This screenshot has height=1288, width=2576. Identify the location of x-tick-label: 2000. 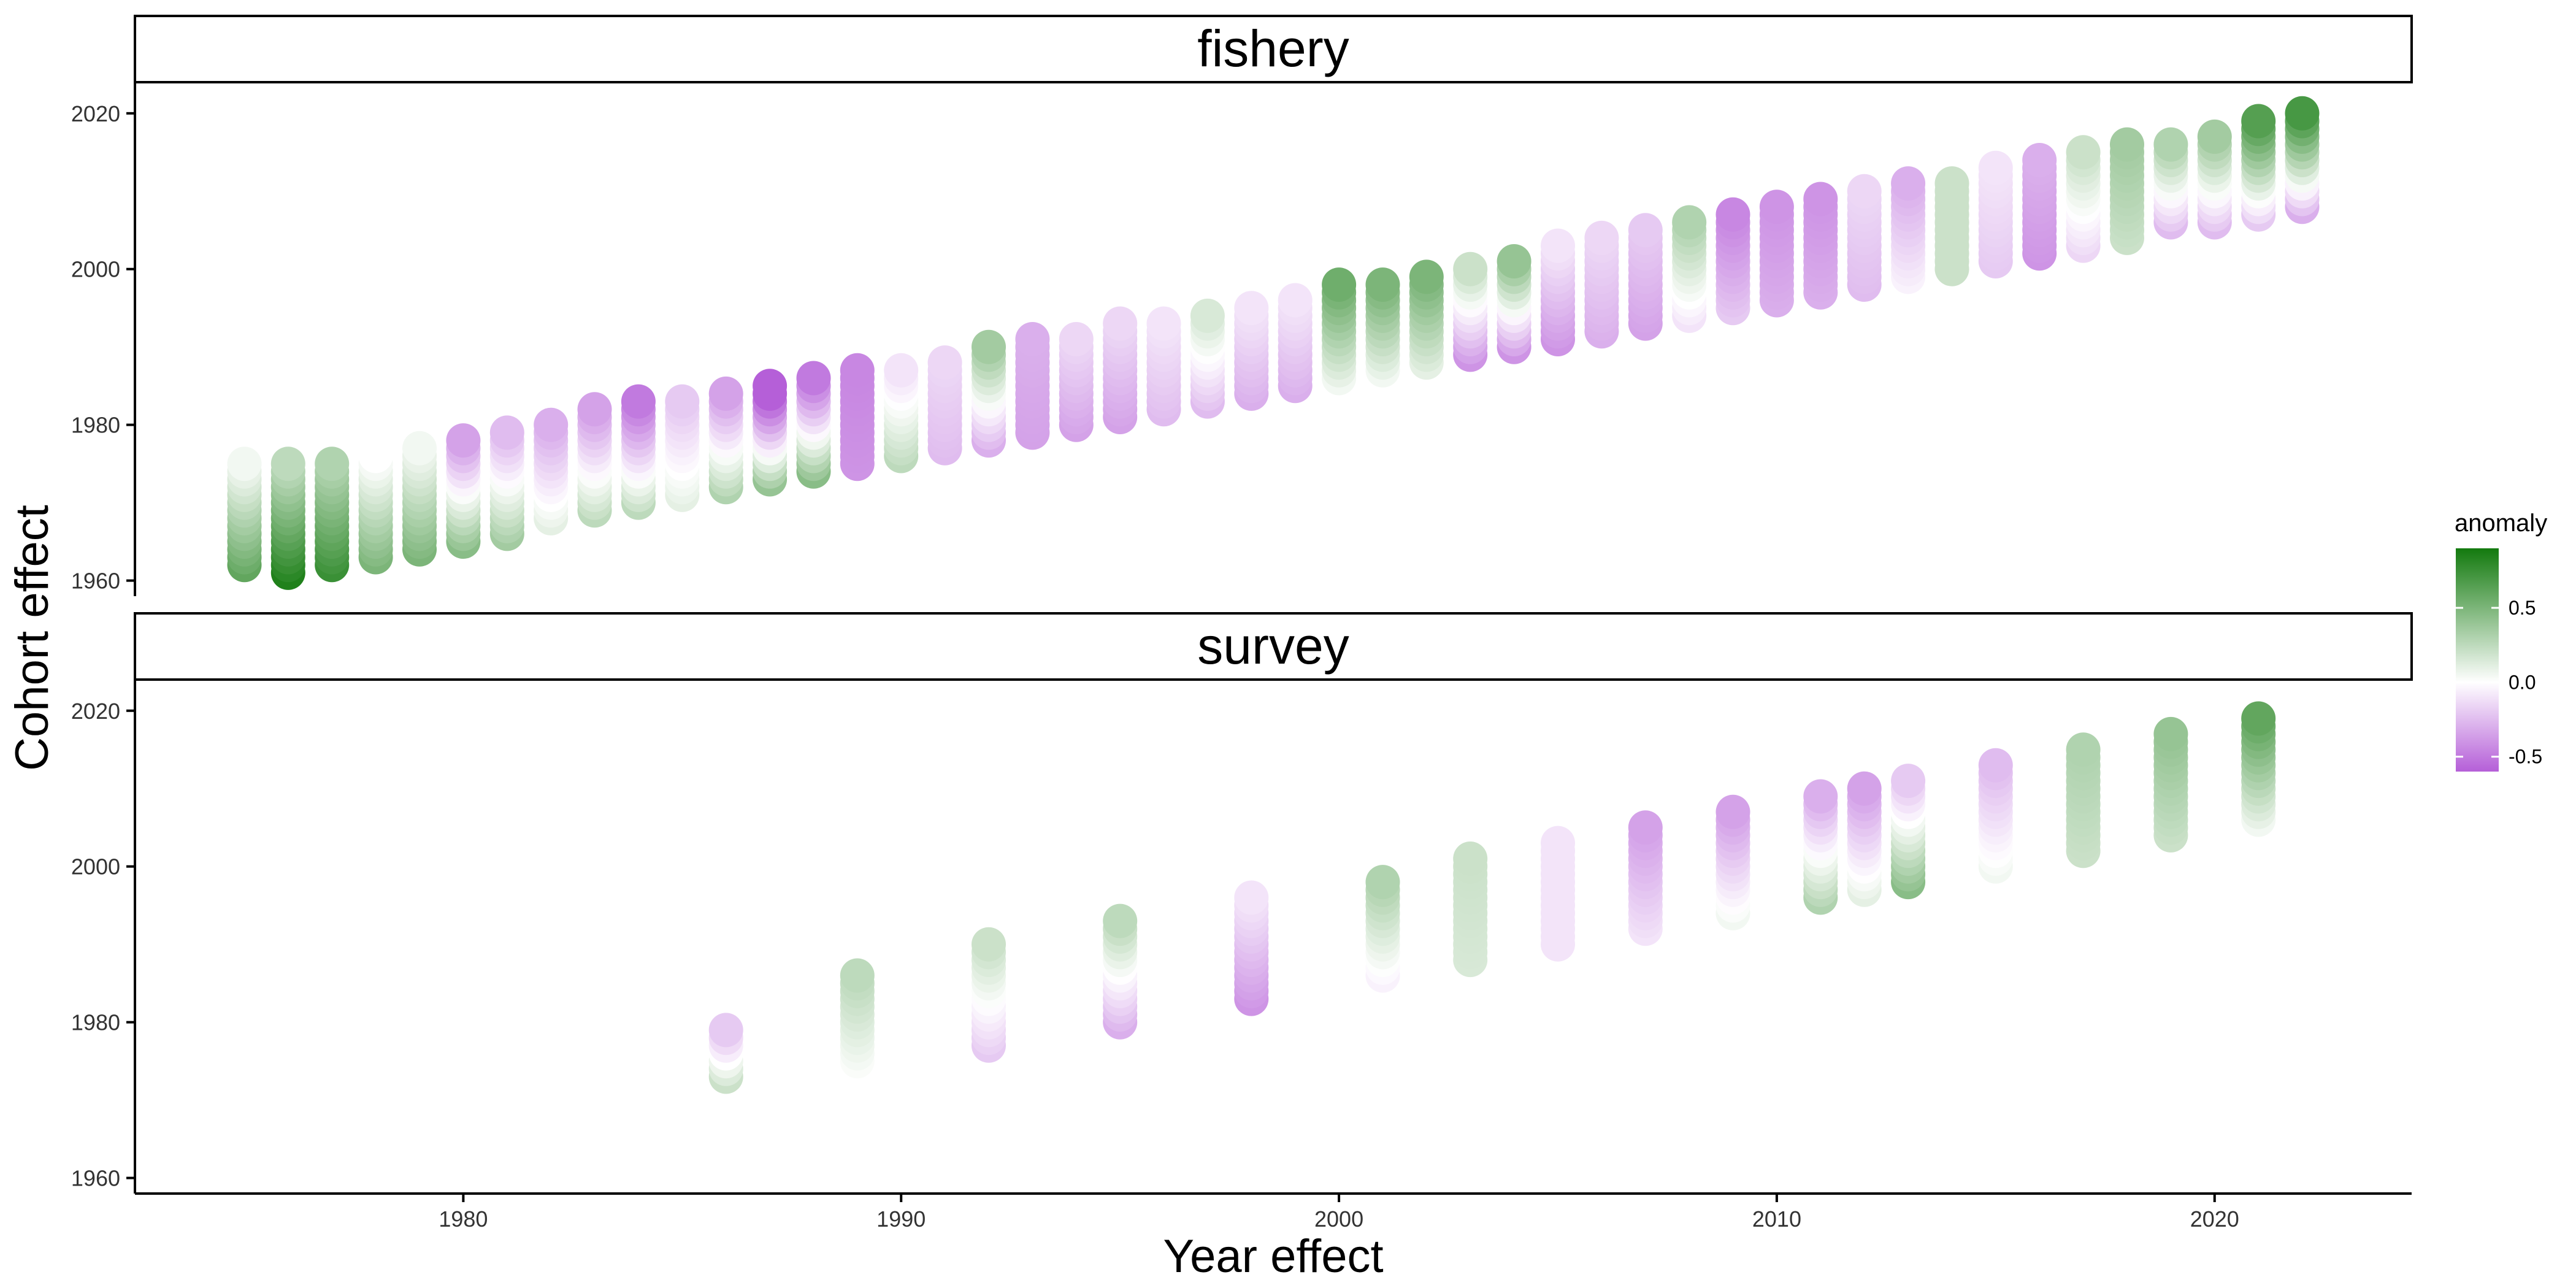
(1338, 1219).